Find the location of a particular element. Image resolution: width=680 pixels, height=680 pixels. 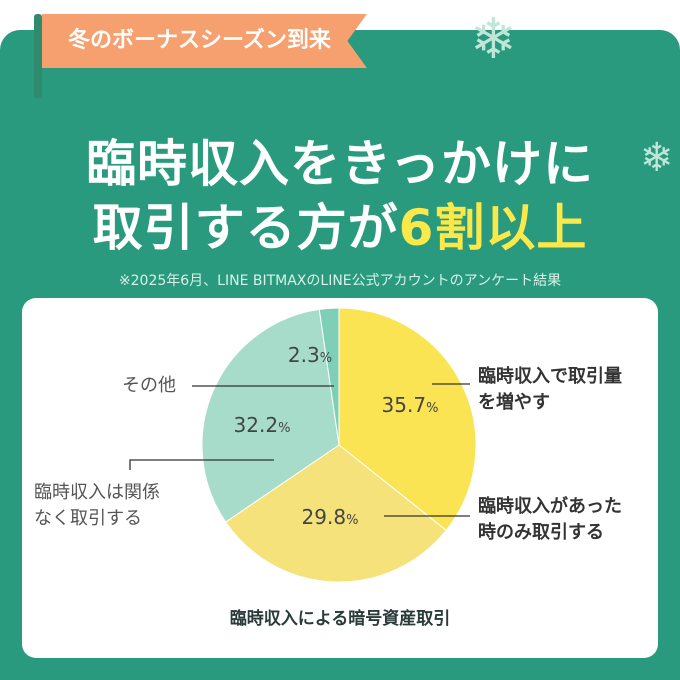

headline-highlight: 6割以上 is located at coordinates (493, 228).